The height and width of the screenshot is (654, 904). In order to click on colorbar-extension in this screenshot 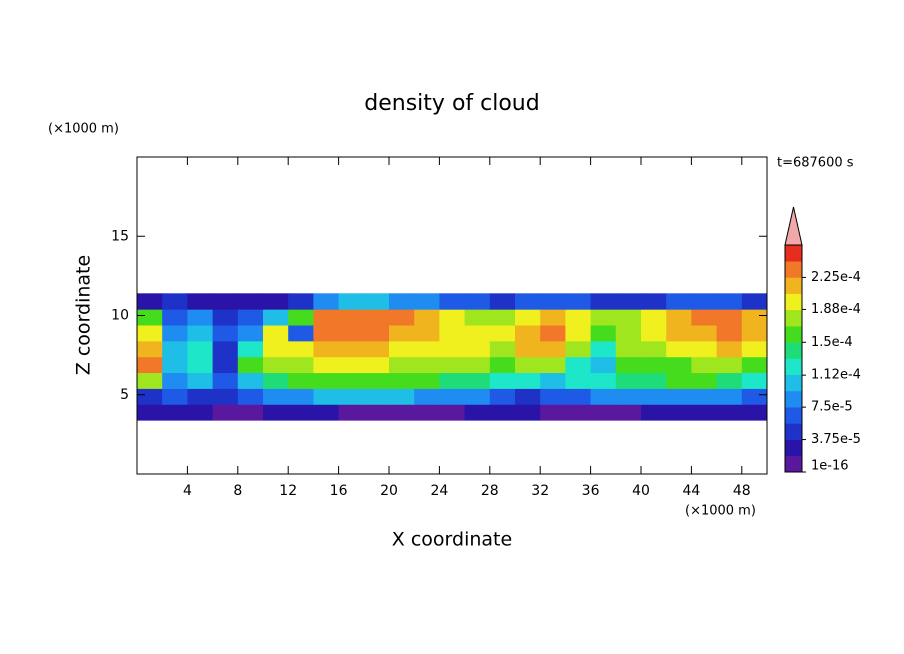, I will do `click(793, 226)`.